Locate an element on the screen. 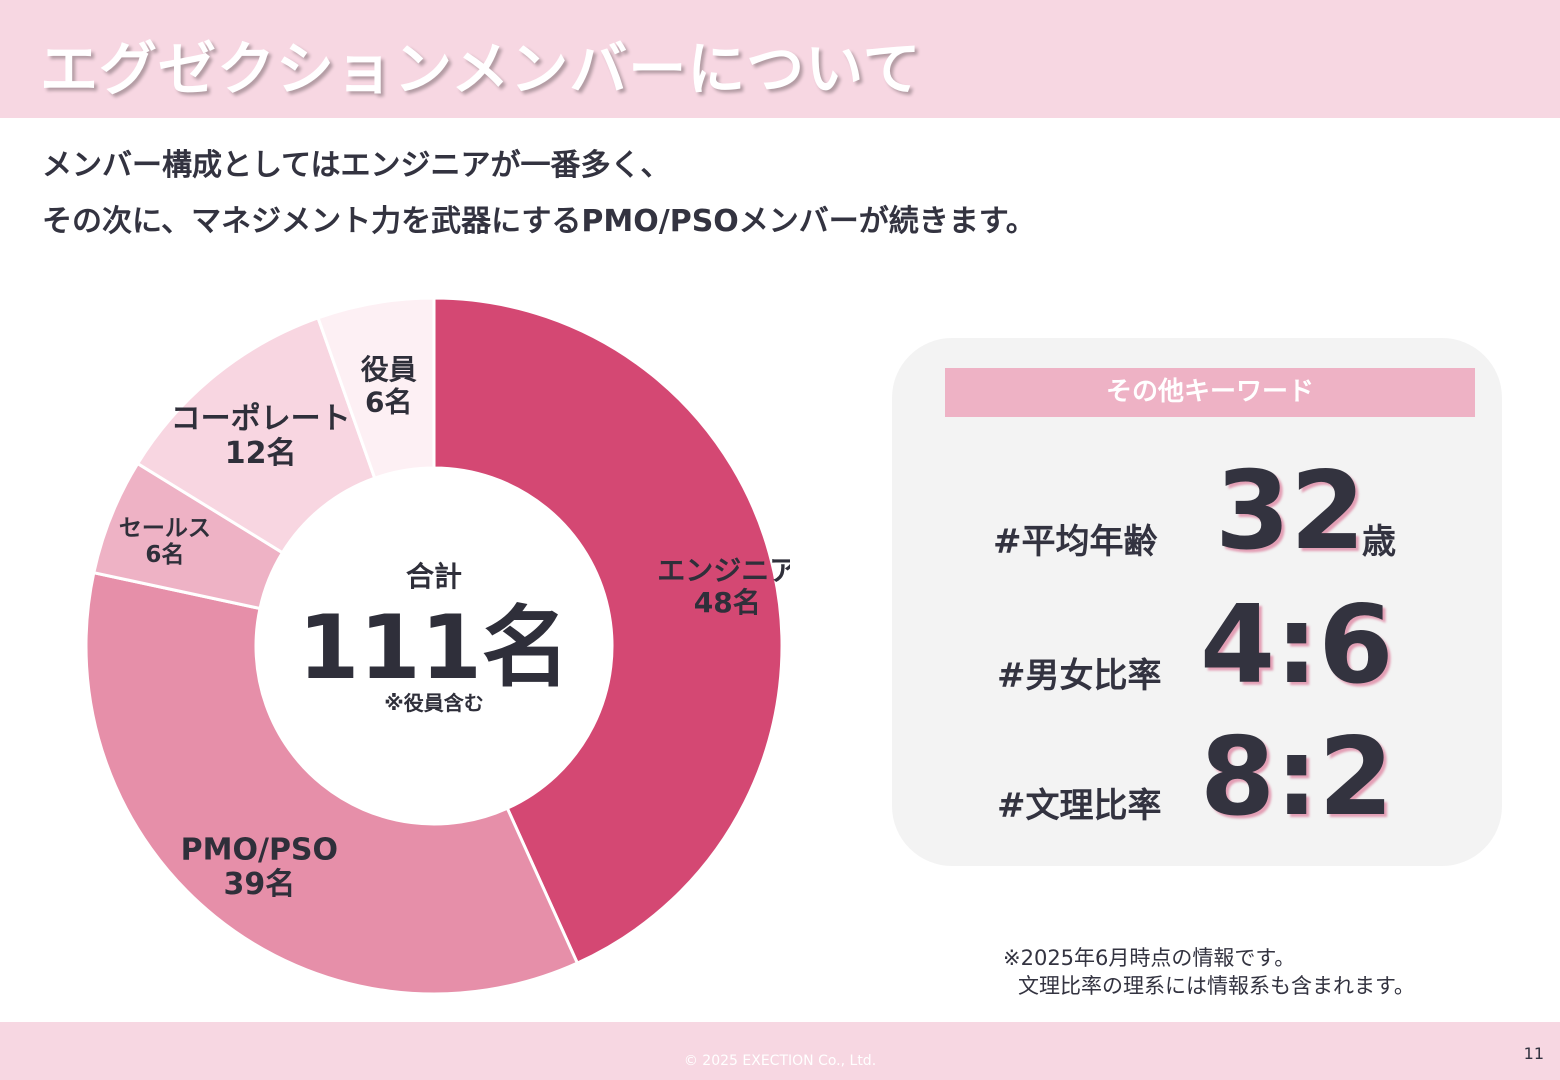  keyword-label-average-age: #平均年齢 is located at coordinates (1075, 542).